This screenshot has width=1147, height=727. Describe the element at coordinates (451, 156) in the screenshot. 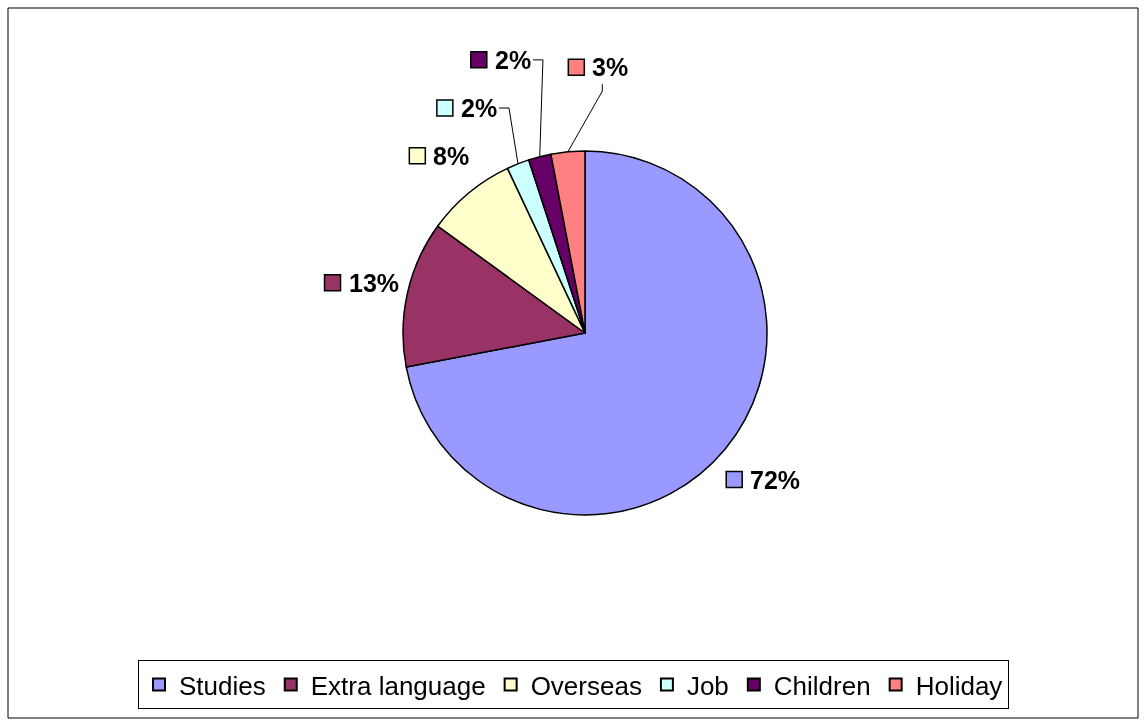

I see `data-label: 8%` at that location.